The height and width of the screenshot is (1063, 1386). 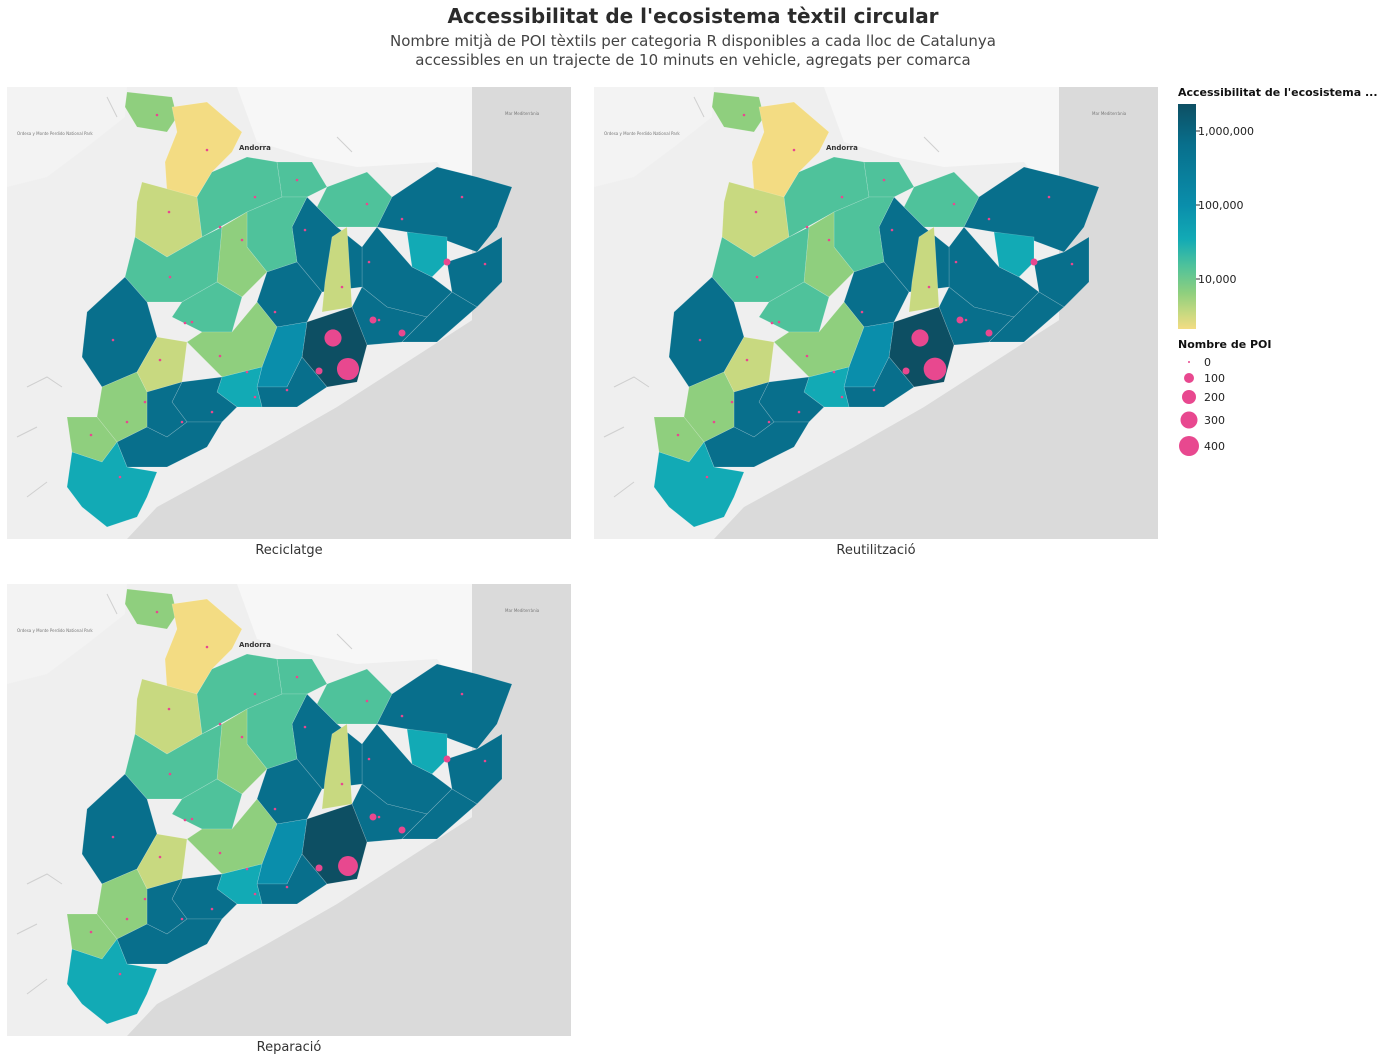 What do you see at coordinates (1207, 362) in the screenshot?
I see `size-label-0: 0` at bounding box center [1207, 362].